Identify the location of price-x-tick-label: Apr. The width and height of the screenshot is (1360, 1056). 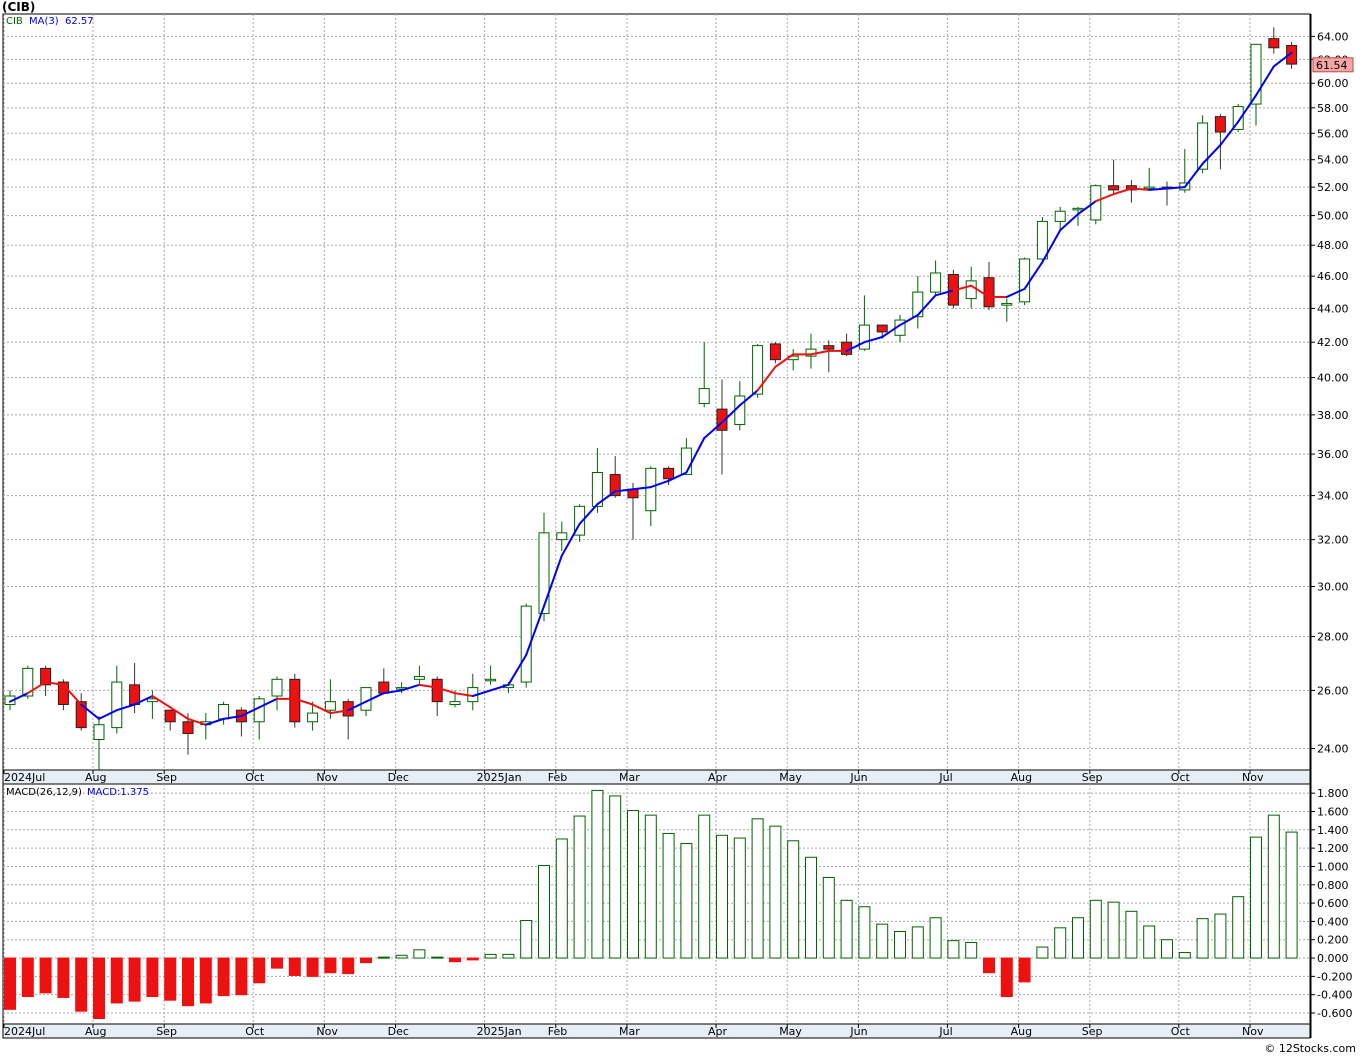
(718, 777).